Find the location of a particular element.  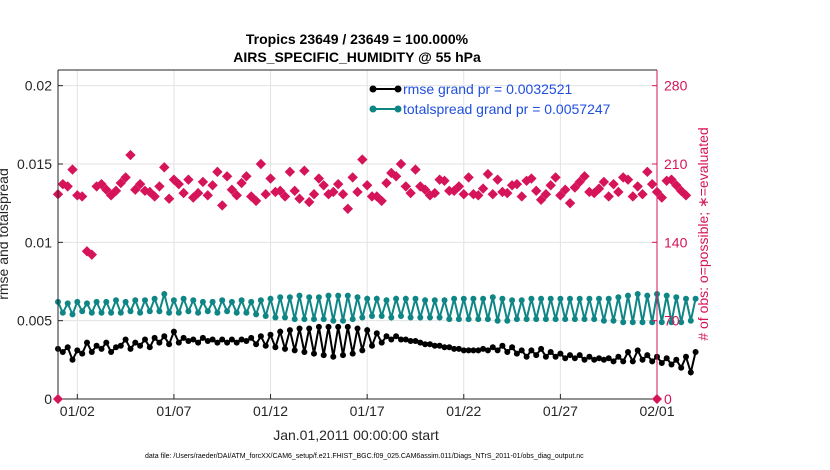

x-tick-label: 01/07 is located at coordinates (173, 411).